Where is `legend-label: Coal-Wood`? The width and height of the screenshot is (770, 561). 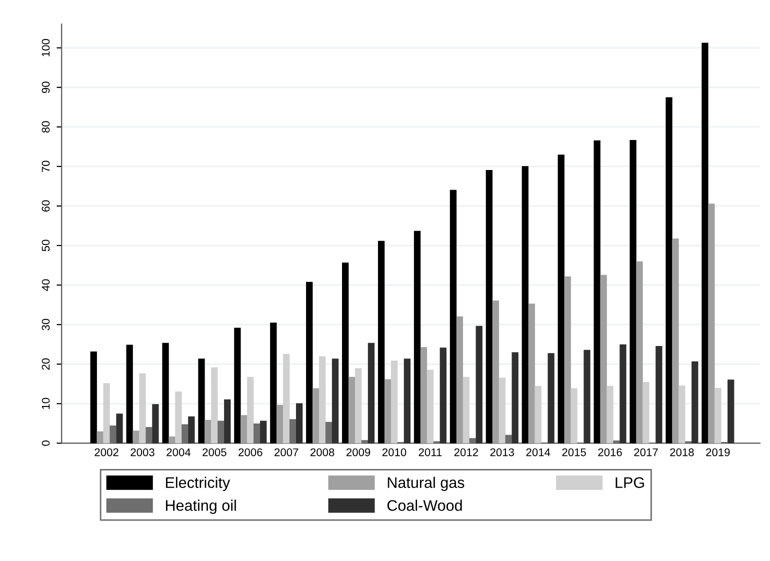
legend-label: Coal-Wood is located at coordinates (424, 505).